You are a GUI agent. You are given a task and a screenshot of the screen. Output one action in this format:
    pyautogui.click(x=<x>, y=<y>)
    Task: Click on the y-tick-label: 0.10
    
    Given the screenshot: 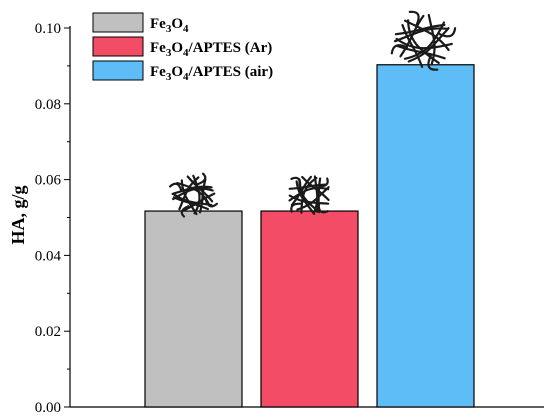 What is the action you would take?
    pyautogui.click(x=48, y=29)
    